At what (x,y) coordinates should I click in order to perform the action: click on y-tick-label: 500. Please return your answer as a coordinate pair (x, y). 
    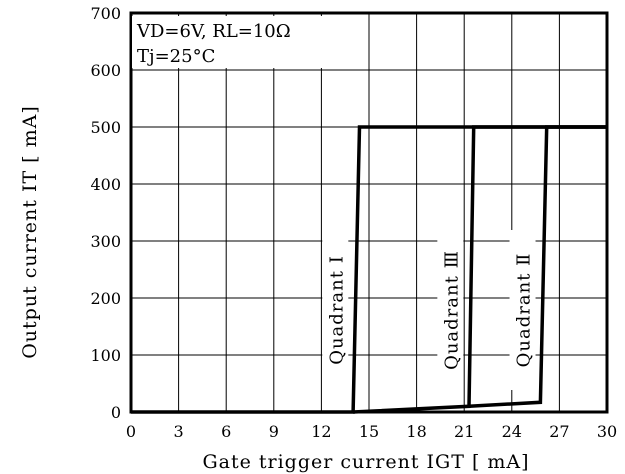
    Looking at the image, I should click on (105, 127).